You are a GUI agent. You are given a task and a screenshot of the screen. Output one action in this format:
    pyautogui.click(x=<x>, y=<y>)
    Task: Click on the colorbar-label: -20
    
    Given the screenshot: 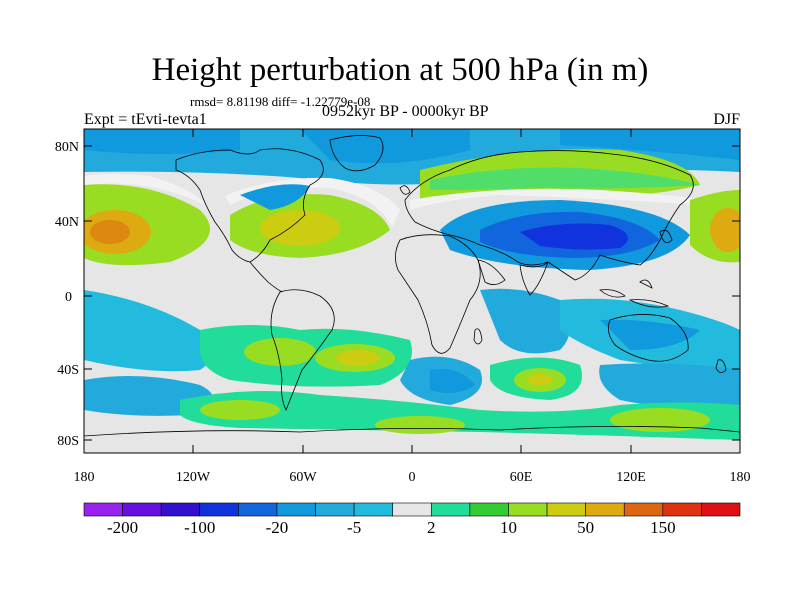 What is the action you would take?
    pyautogui.click(x=277, y=527)
    